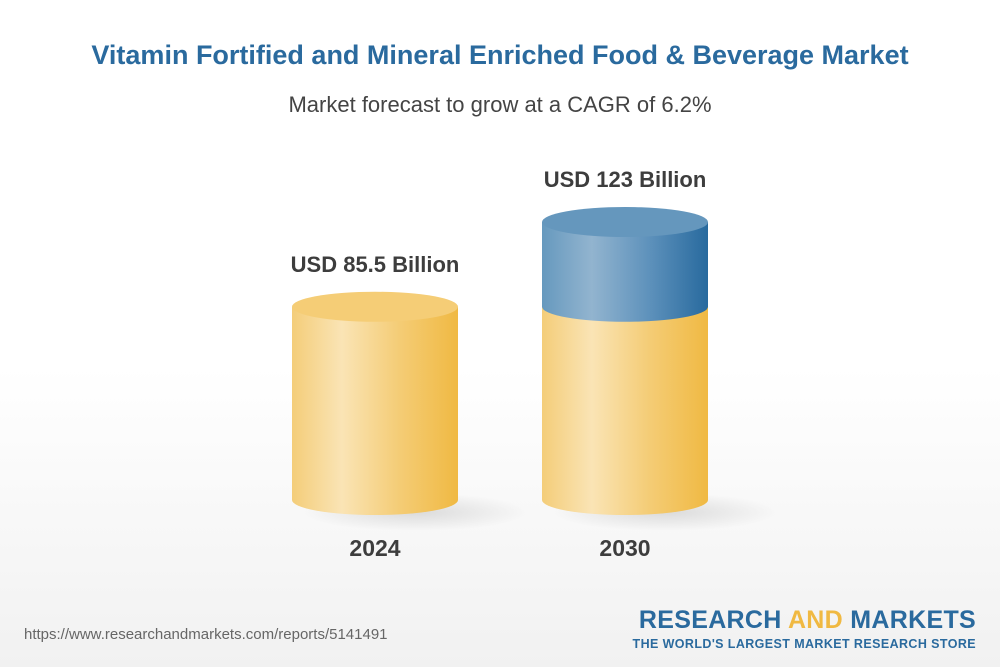 The height and width of the screenshot is (667, 1000). I want to click on logo-word-research: RESEARCH, so click(710, 620).